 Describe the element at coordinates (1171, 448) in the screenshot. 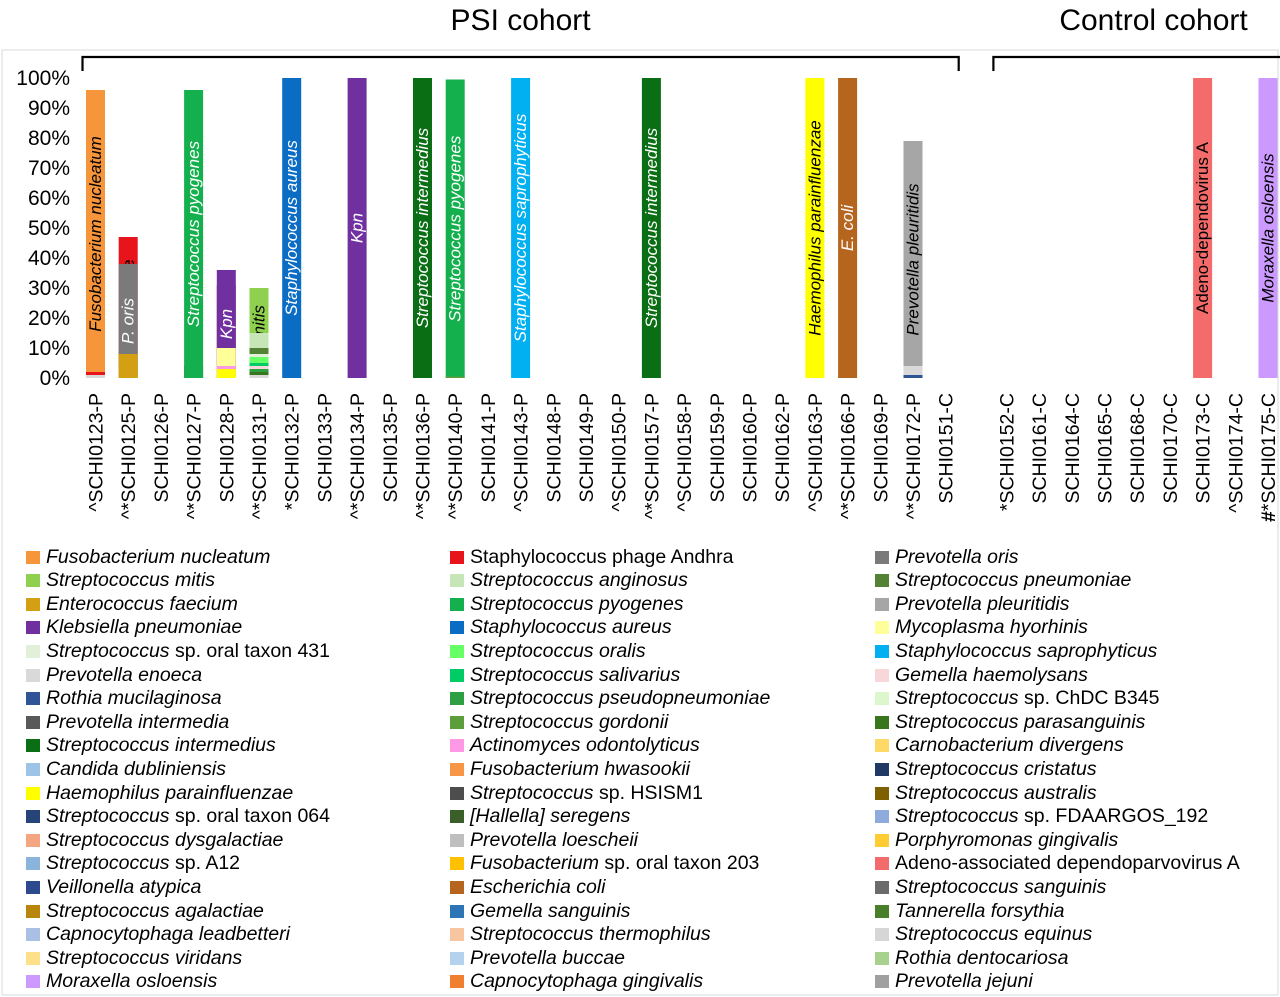

I see `x-tick-label: SCHI0170-C` at that location.